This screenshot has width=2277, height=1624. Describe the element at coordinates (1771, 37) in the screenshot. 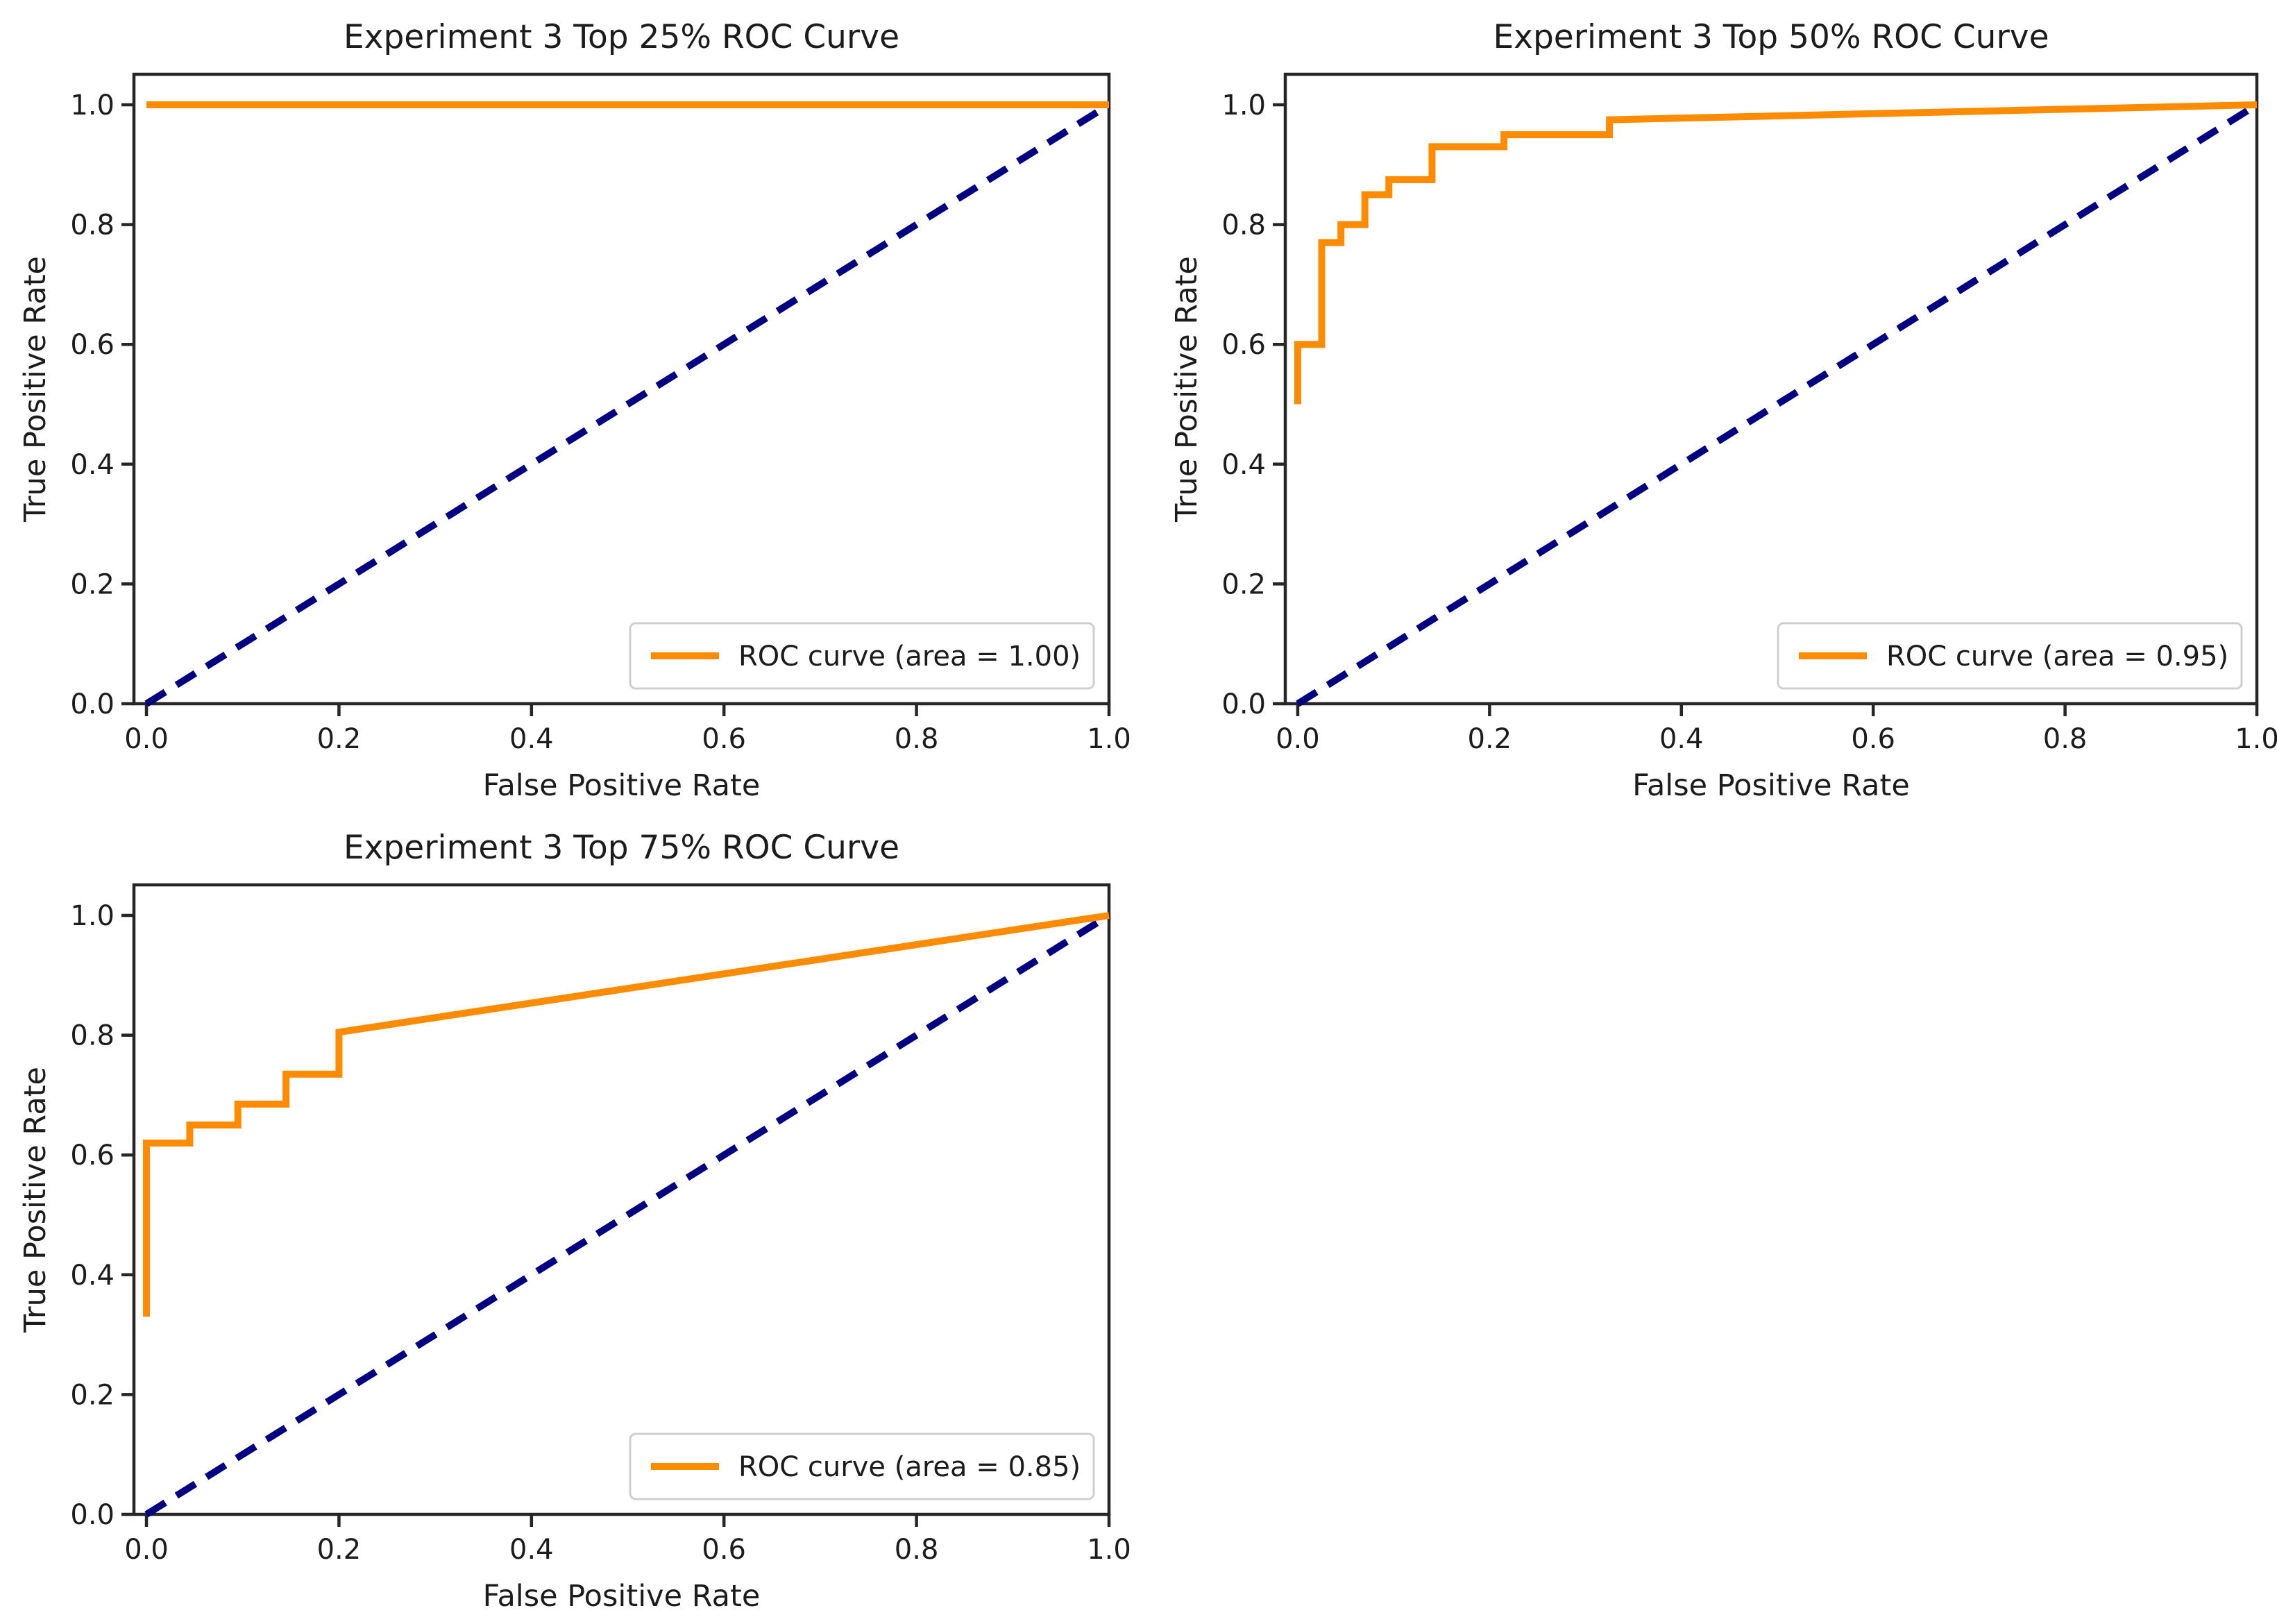

I see `chart-title: Experiment 3 Top 50% ROC Curve` at that location.